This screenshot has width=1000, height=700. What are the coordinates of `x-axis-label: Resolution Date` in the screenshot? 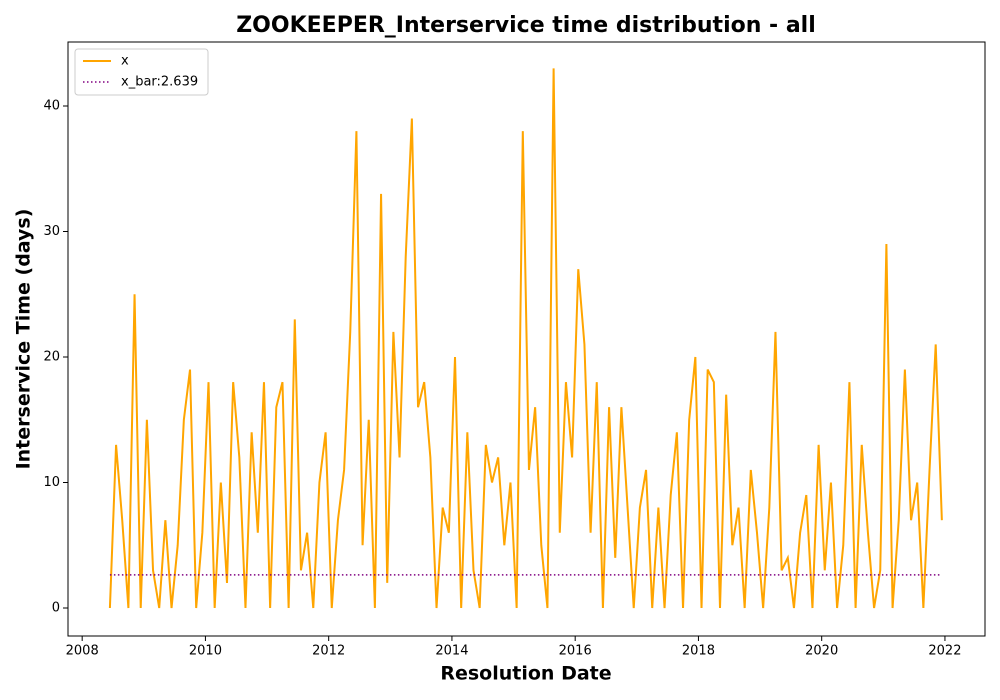 It's located at (525, 674).